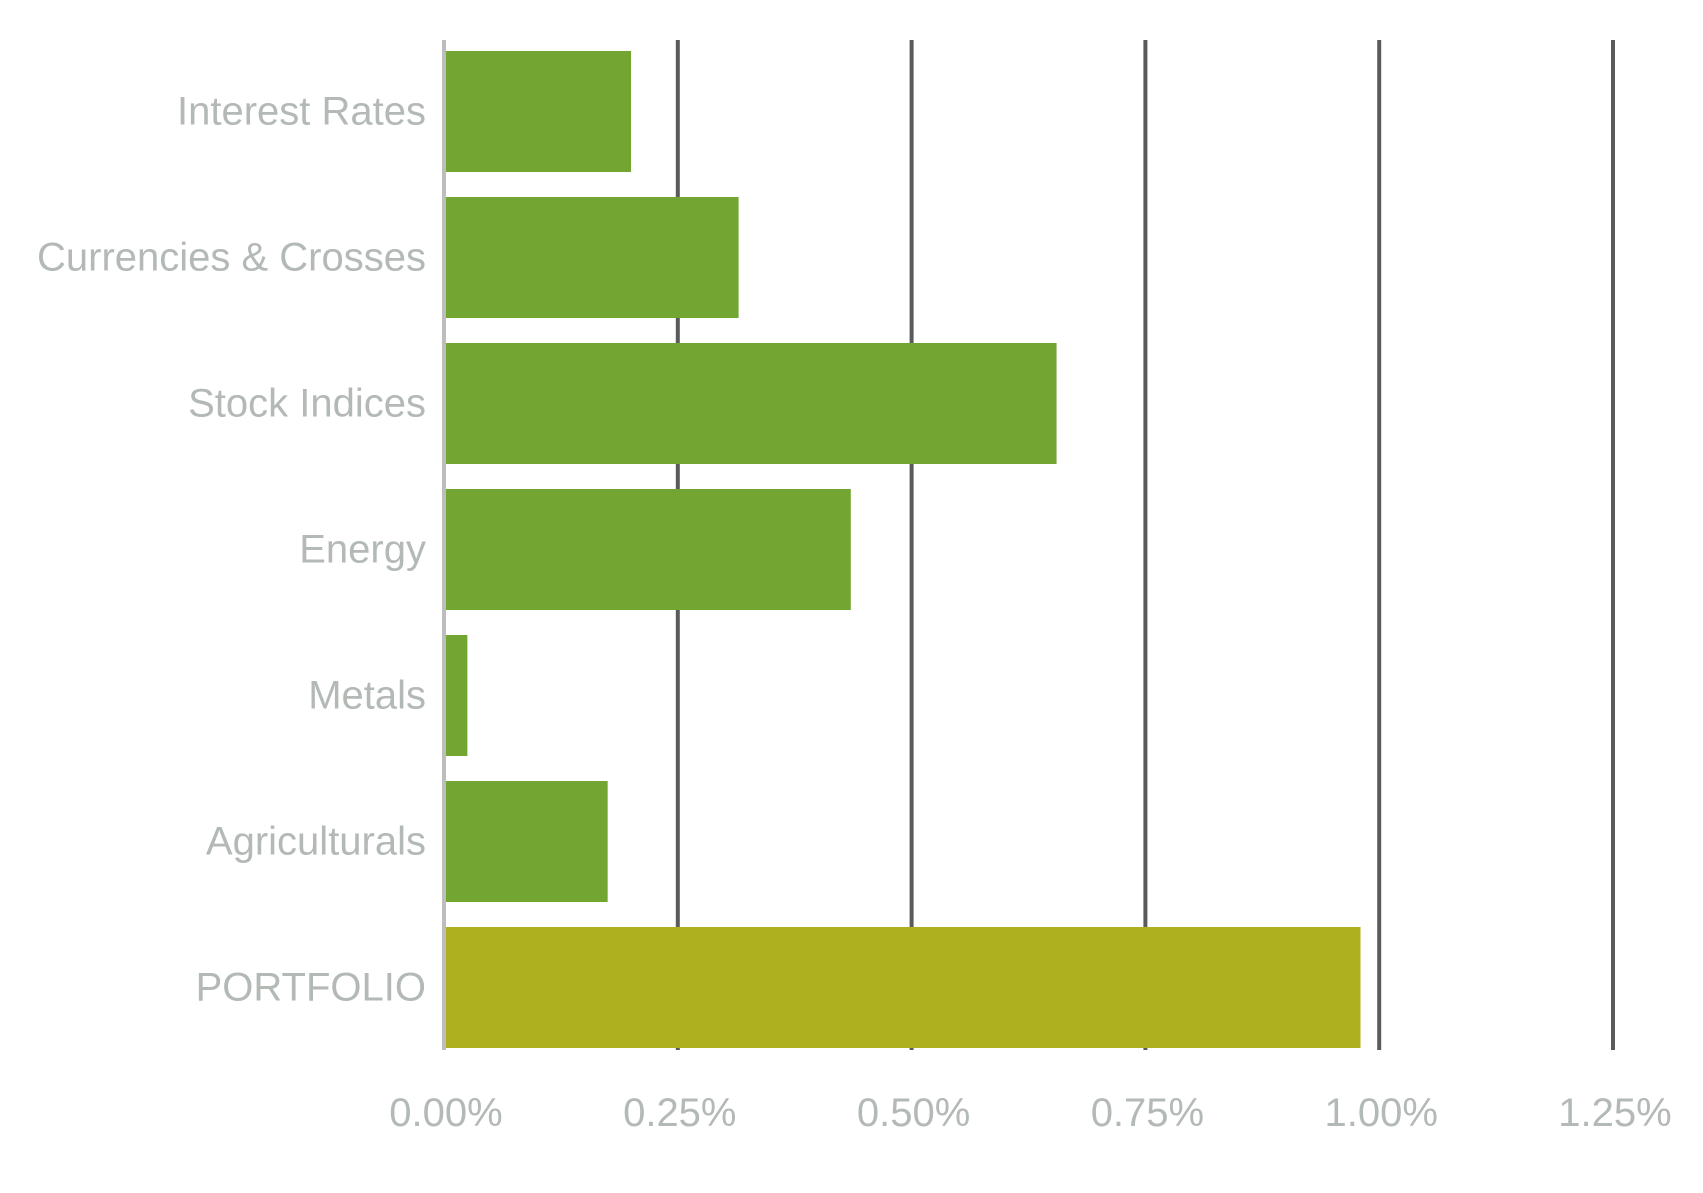 The width and height of the screenshot is (1703, 1193). What do you see at coordinates (311, 988) in the screenshot?
I see `category-label: PORTFOLIO` at bounding box center [311, 988].